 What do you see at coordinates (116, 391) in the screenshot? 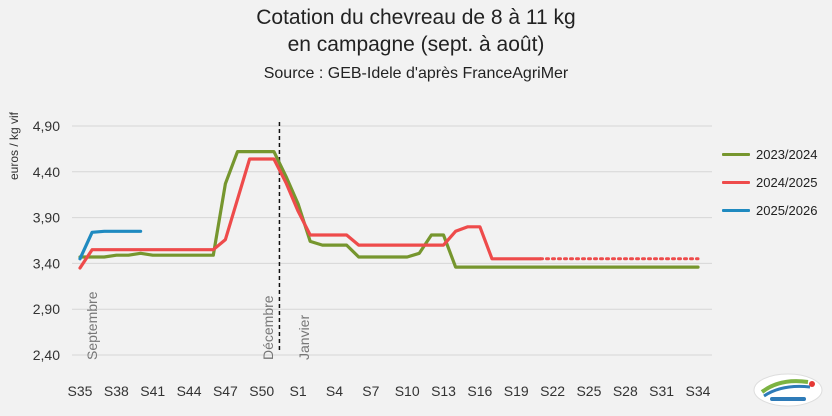
I see `x-tick-label: S38` at bounding box center [116, 391].